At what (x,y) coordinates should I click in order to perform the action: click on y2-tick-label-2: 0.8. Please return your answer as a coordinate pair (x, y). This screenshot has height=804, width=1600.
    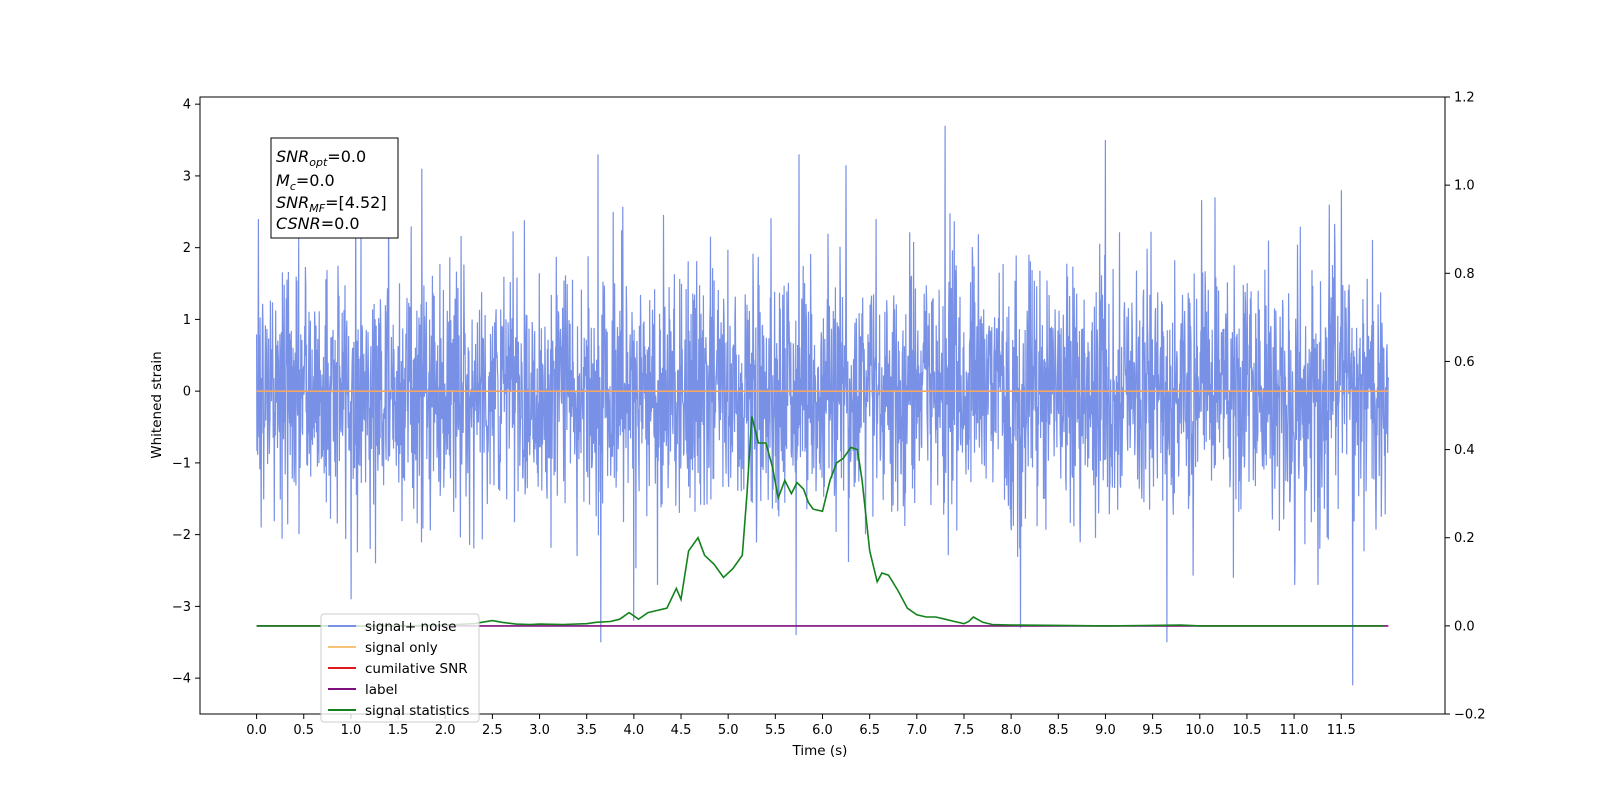
    Looking at the image, I should click on (1464, 274).